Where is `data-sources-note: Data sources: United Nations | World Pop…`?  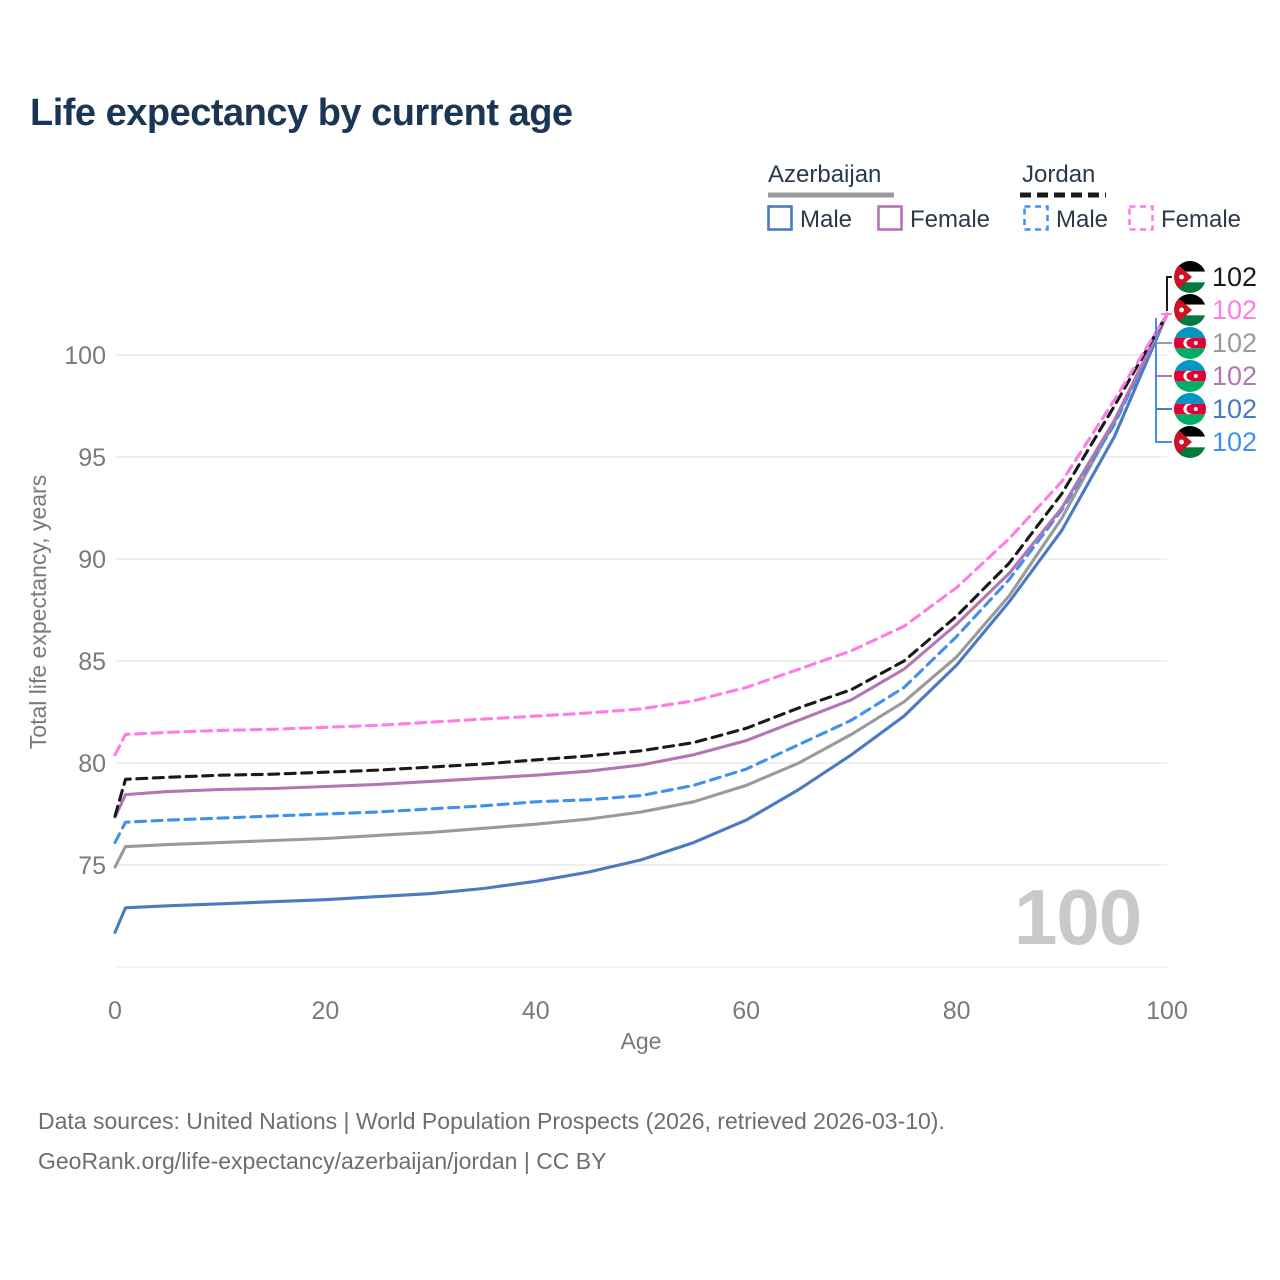
data-sources-note: Data sources: United Nations | World Pop… is located at coordinates (491, 1121).